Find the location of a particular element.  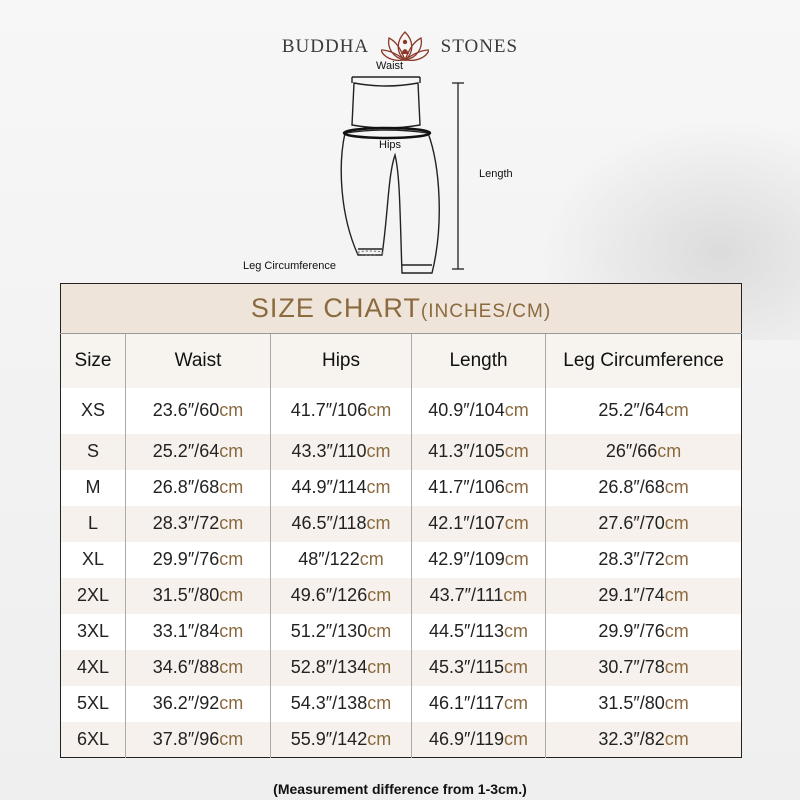

leg-value: 25.2″/64 is located at coordinates (631, 410).